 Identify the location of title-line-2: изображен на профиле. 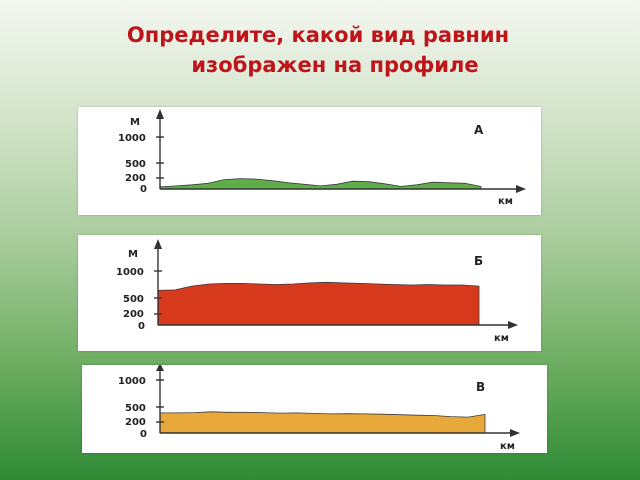
(335, 65).